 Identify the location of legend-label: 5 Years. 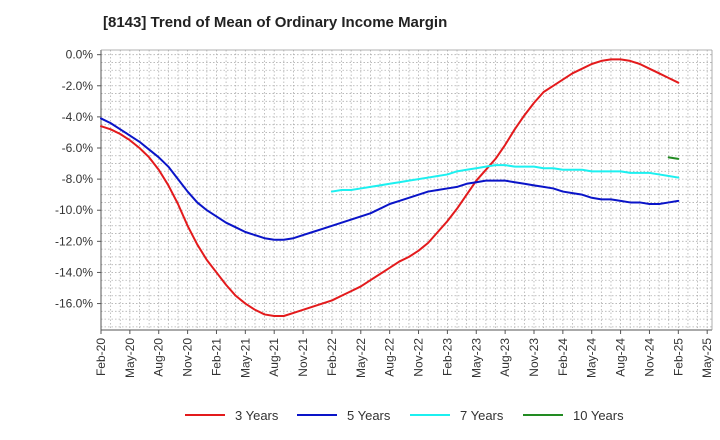
(369, 415).